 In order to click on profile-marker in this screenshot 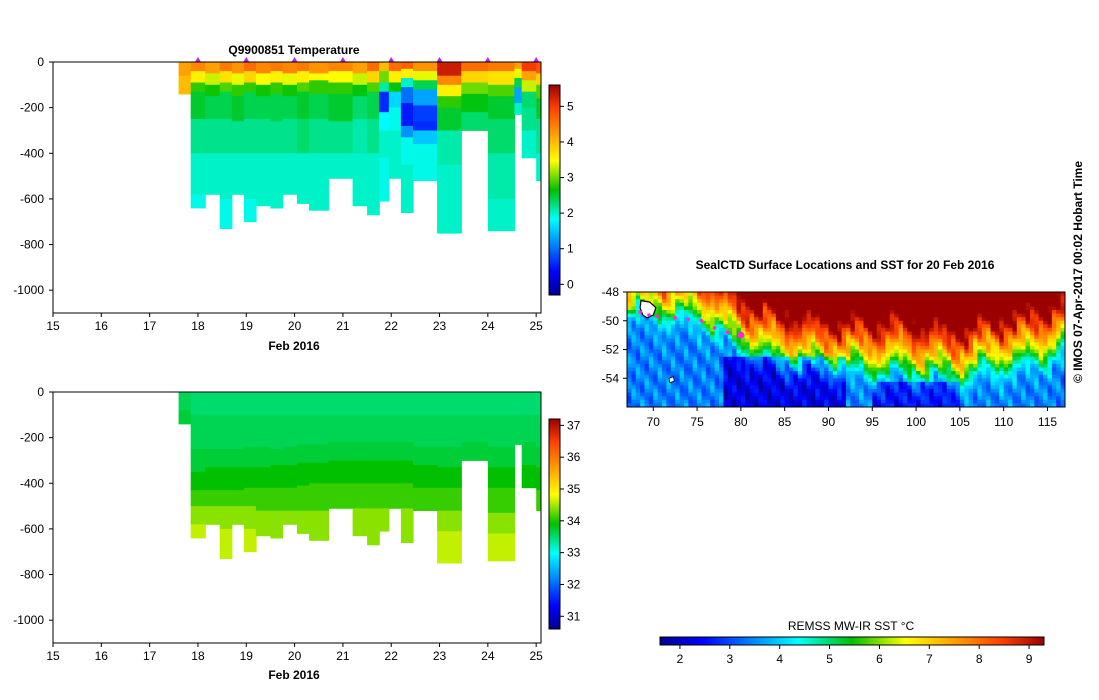, I will do `click(439, 59)`.